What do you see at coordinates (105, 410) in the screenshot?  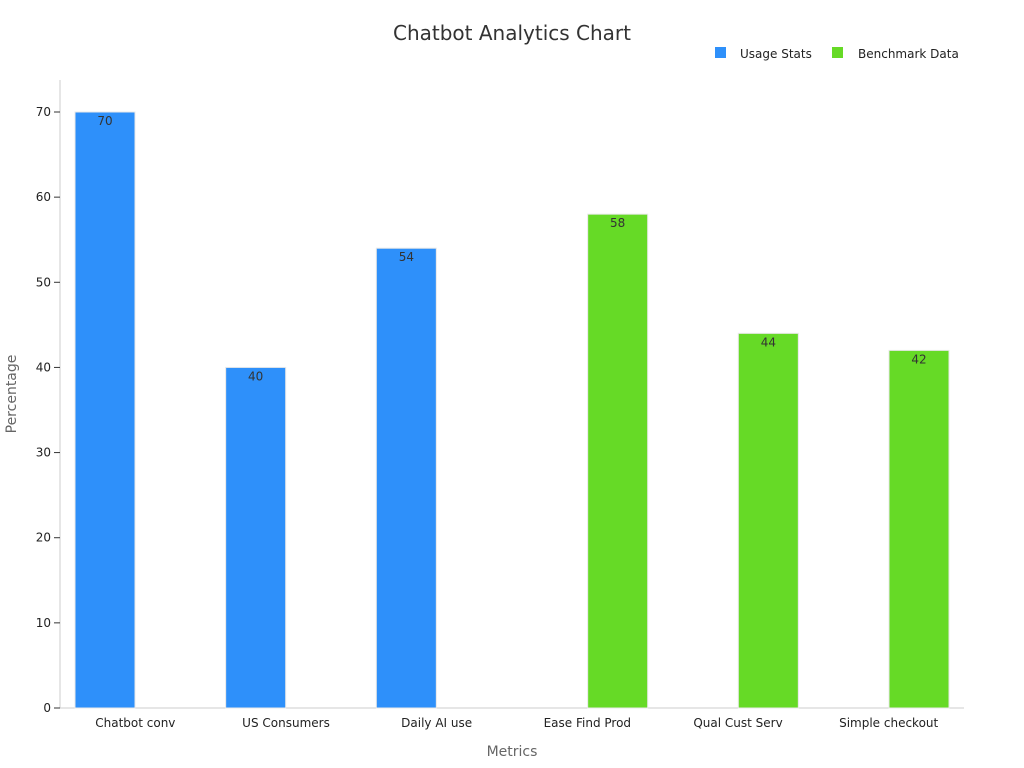 I see `bar-chatbot-conv` at bounding box center [105, 410].